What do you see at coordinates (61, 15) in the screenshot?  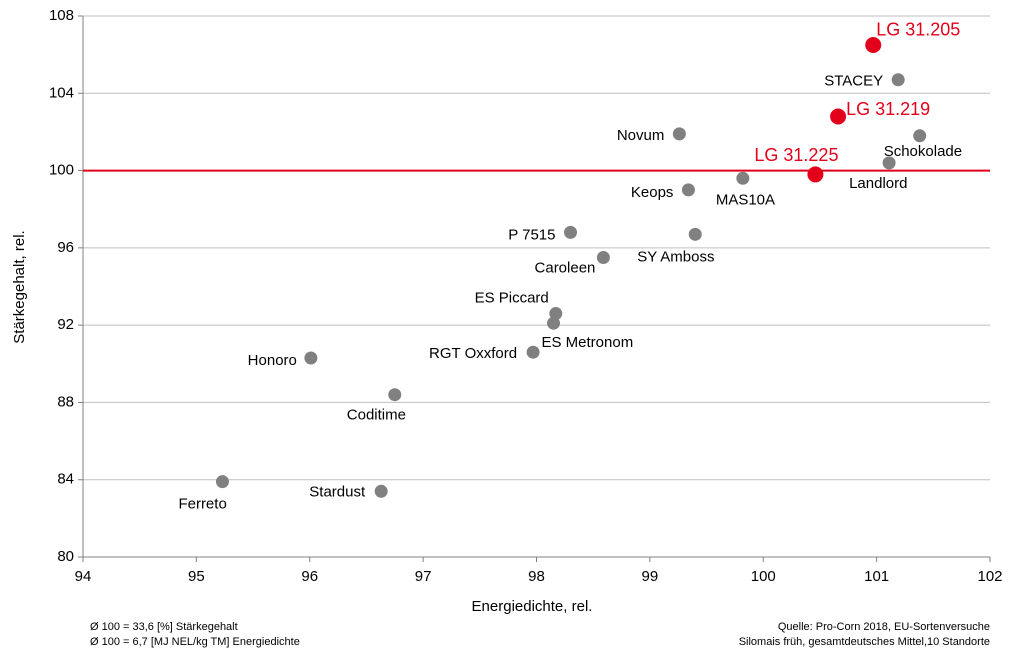 I see `y-tick-label: 108` at bounding box center [61, 15].